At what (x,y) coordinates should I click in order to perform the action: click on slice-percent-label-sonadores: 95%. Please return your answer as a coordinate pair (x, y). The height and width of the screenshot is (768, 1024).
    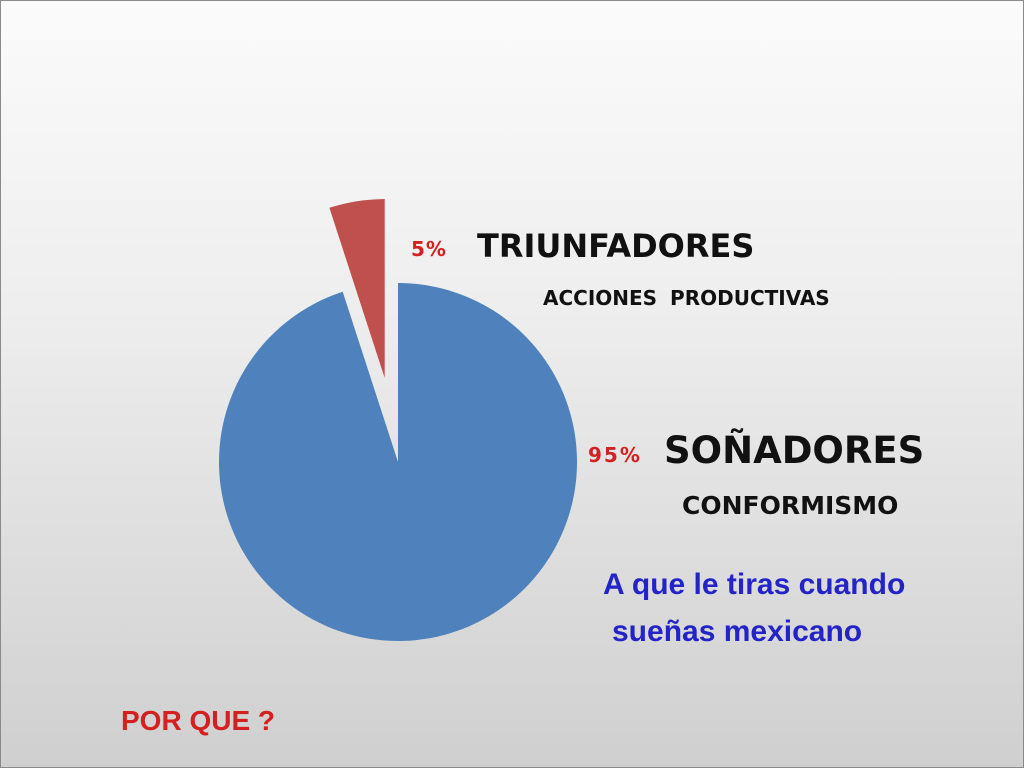
    Looking at the image, I should click on (615, 455).